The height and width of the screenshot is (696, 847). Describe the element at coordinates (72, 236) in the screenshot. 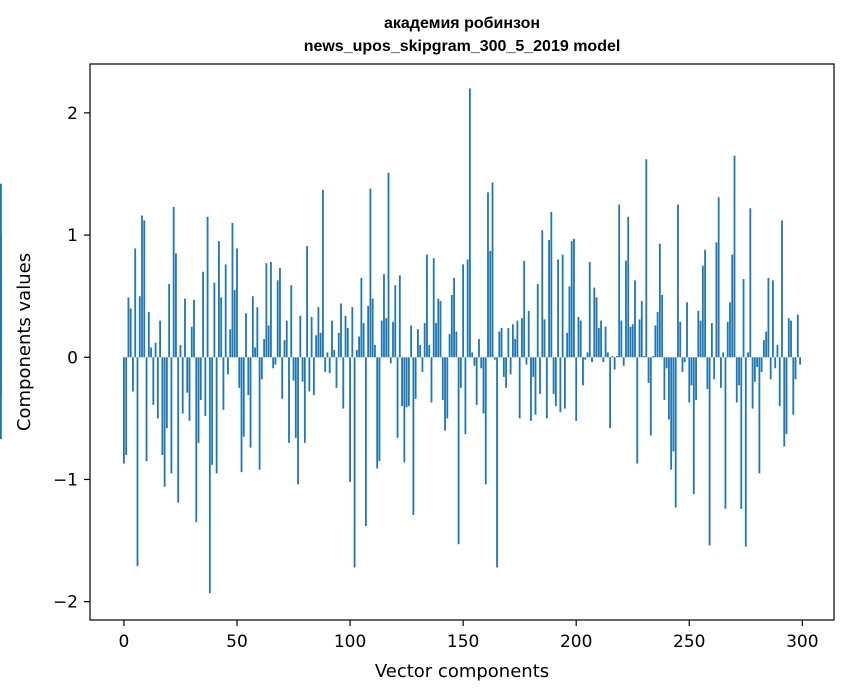

I see `y-tick-label-1: 1` at that location.